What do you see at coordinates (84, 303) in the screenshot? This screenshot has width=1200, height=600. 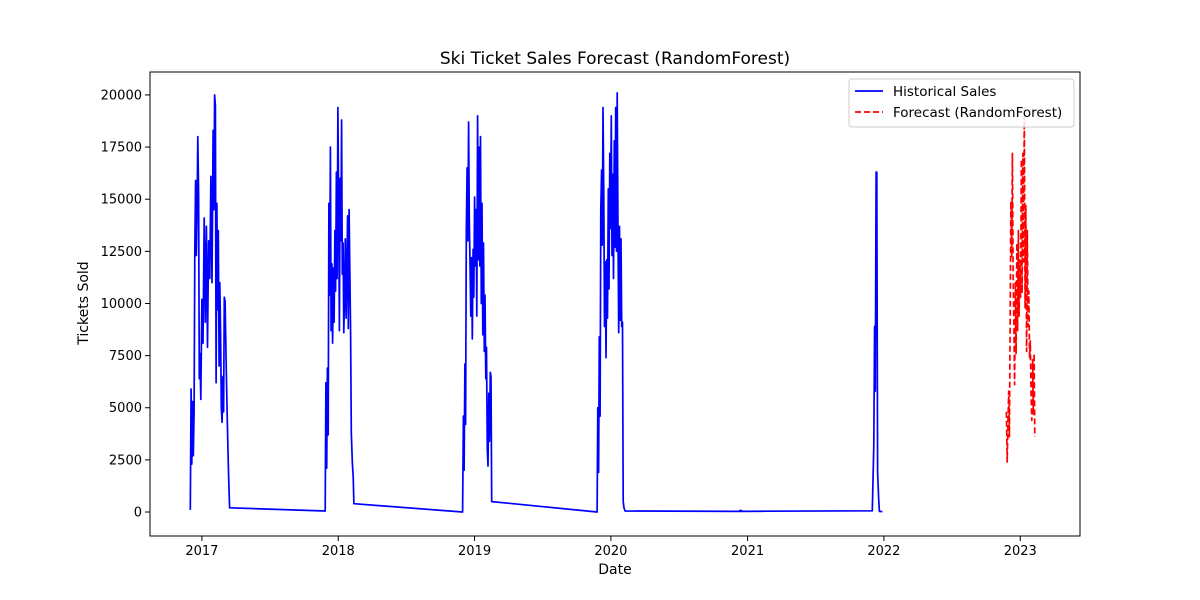 I see `y-axis-title: Tickets Sold` at bounding box center [84, 303].